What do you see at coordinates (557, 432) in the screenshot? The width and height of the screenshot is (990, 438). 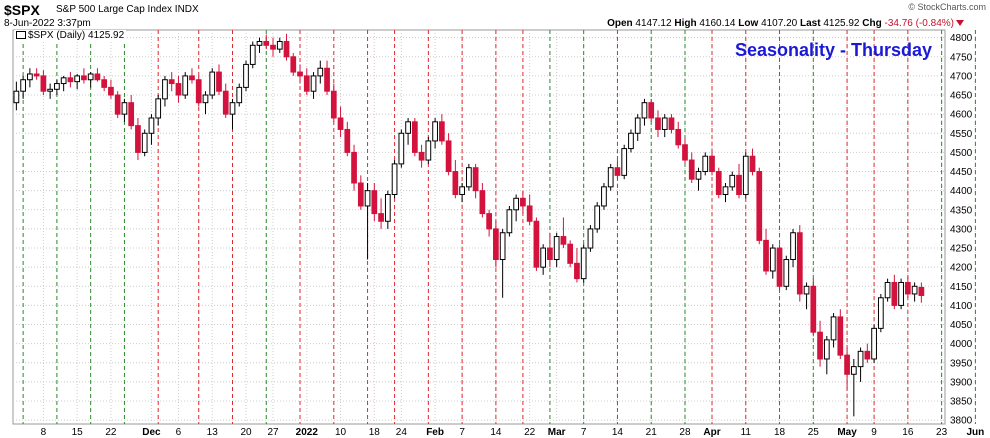 I see `x-tick-label: Mar` at bounding box center [557, 432].